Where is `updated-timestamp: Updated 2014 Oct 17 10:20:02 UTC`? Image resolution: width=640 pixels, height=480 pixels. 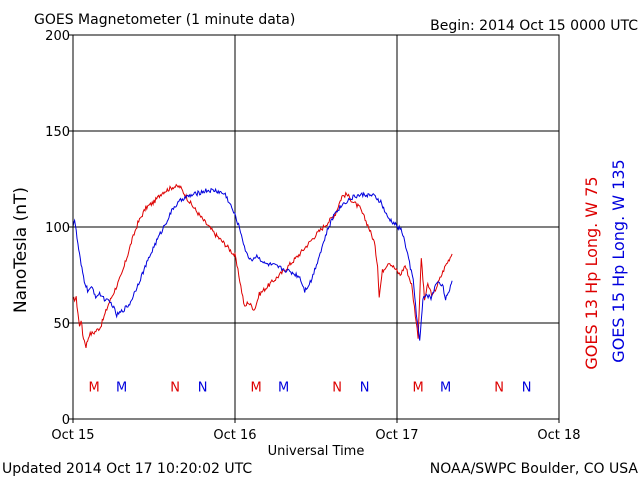
updated-timestamp: Updated 2014 Oct 17 10:20:02 UTC is located at coordinates (127, 469).